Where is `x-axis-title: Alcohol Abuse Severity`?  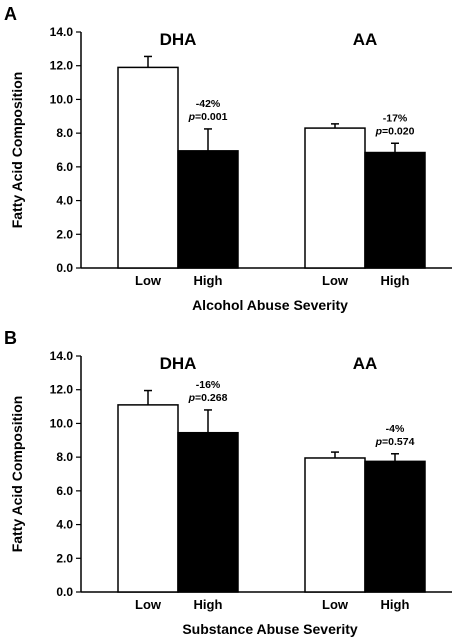
x-axis-title: Alcohol Abuse Severity is located at coordinates (270, 305).